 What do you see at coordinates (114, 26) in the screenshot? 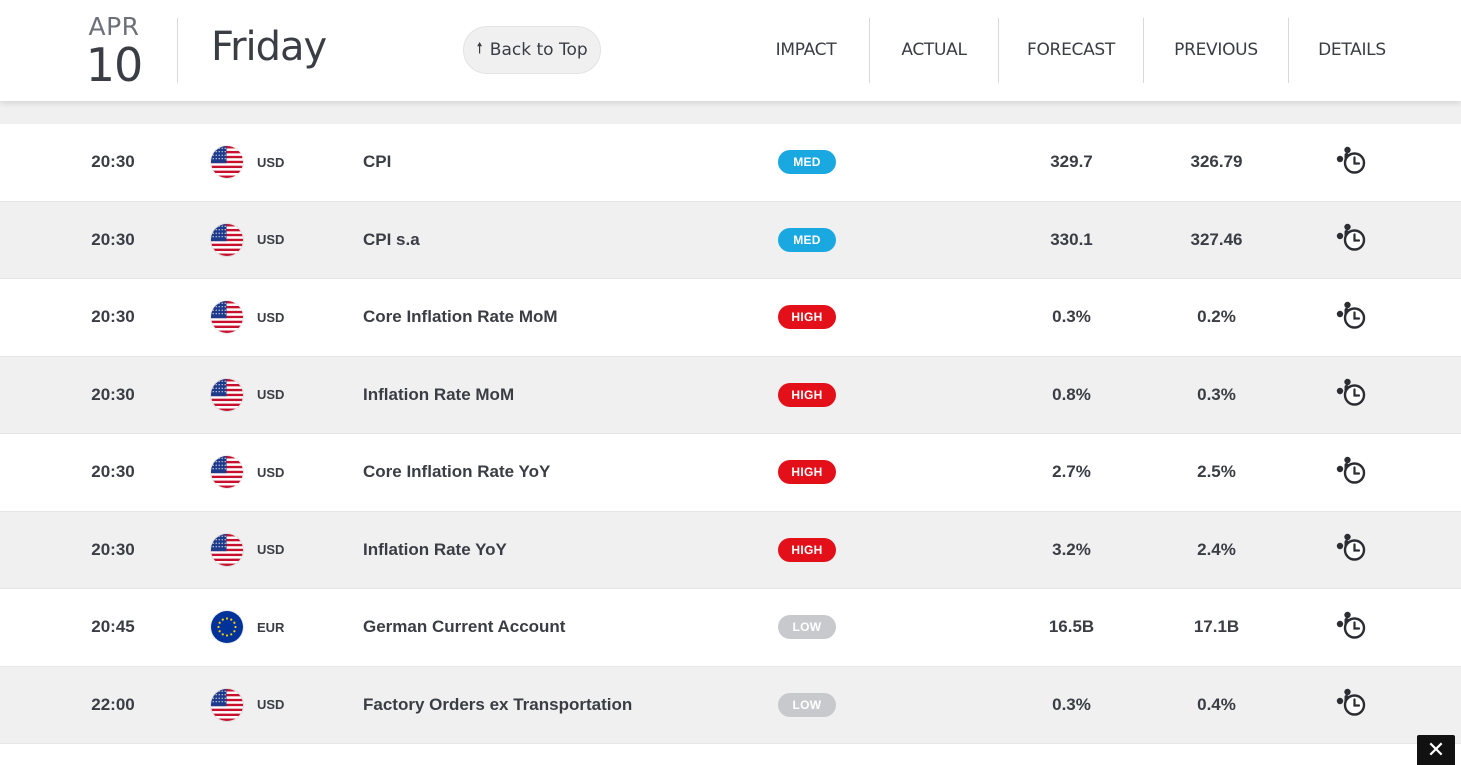
I see `date-month: APR` at bounding box center [114, 26].